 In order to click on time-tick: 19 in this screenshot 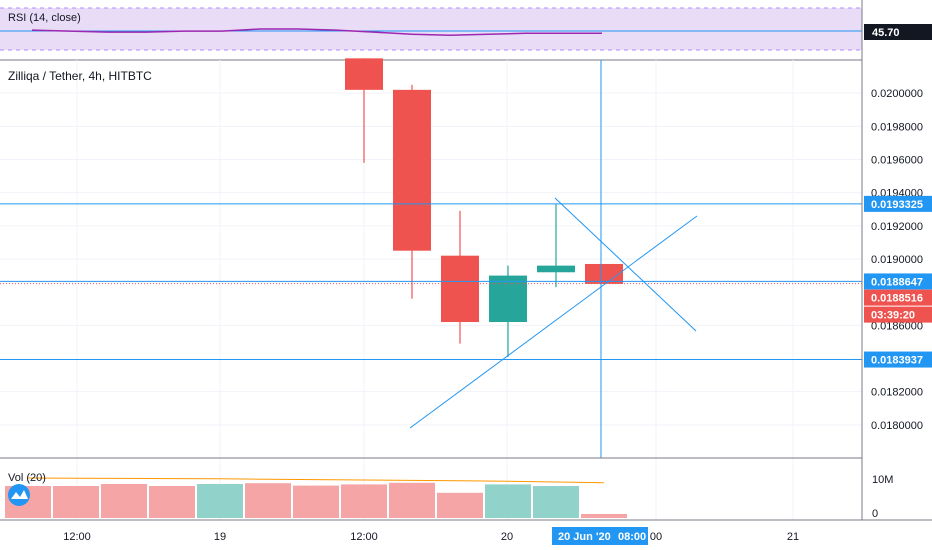, I will do `click(220, 537)`.